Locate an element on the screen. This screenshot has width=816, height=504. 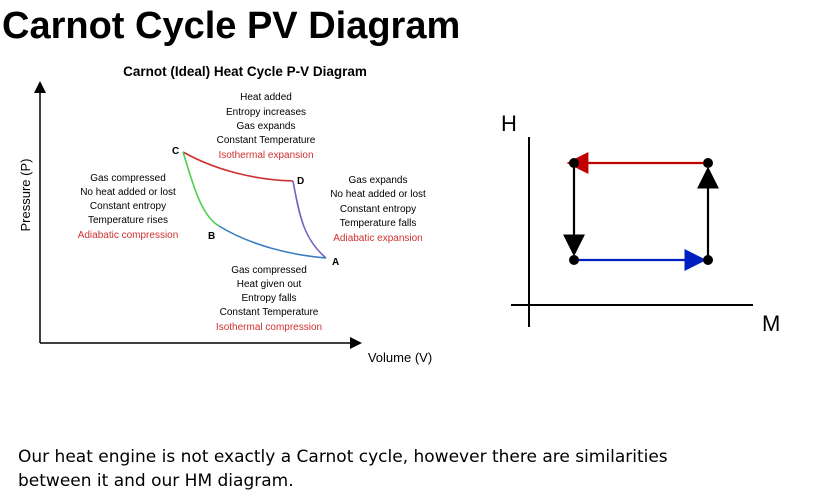
pv-x-axis-label: Volume (V) is located at coordinates (400, 357).